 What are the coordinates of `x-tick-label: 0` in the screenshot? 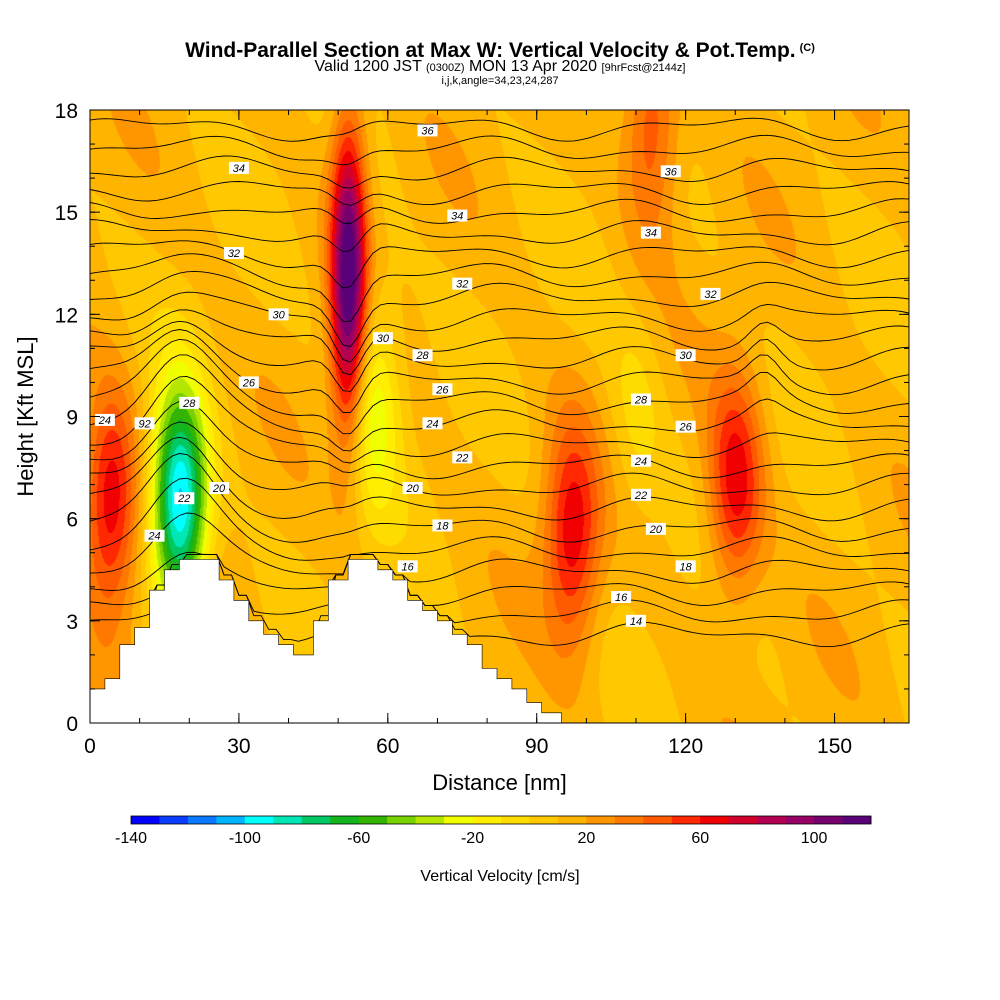 It's located at (90, 746).